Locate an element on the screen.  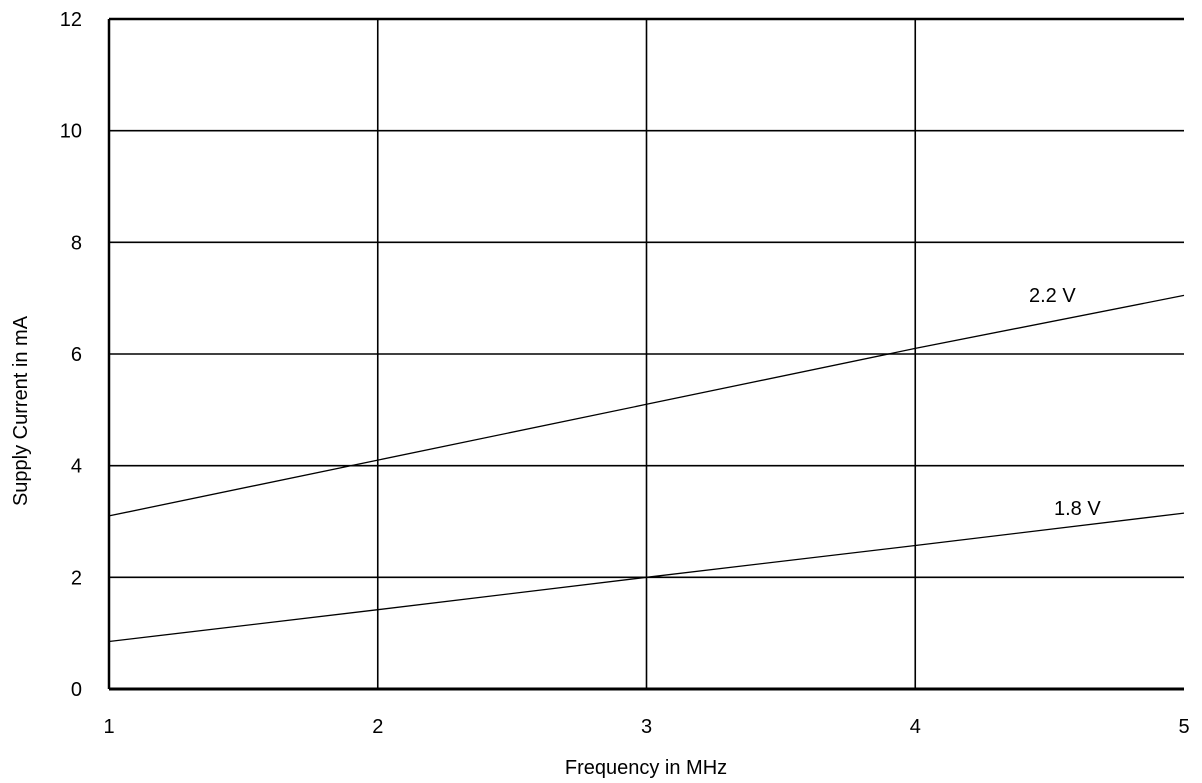
y-tick-label-0: 0 is located at coordinates (76, 690).